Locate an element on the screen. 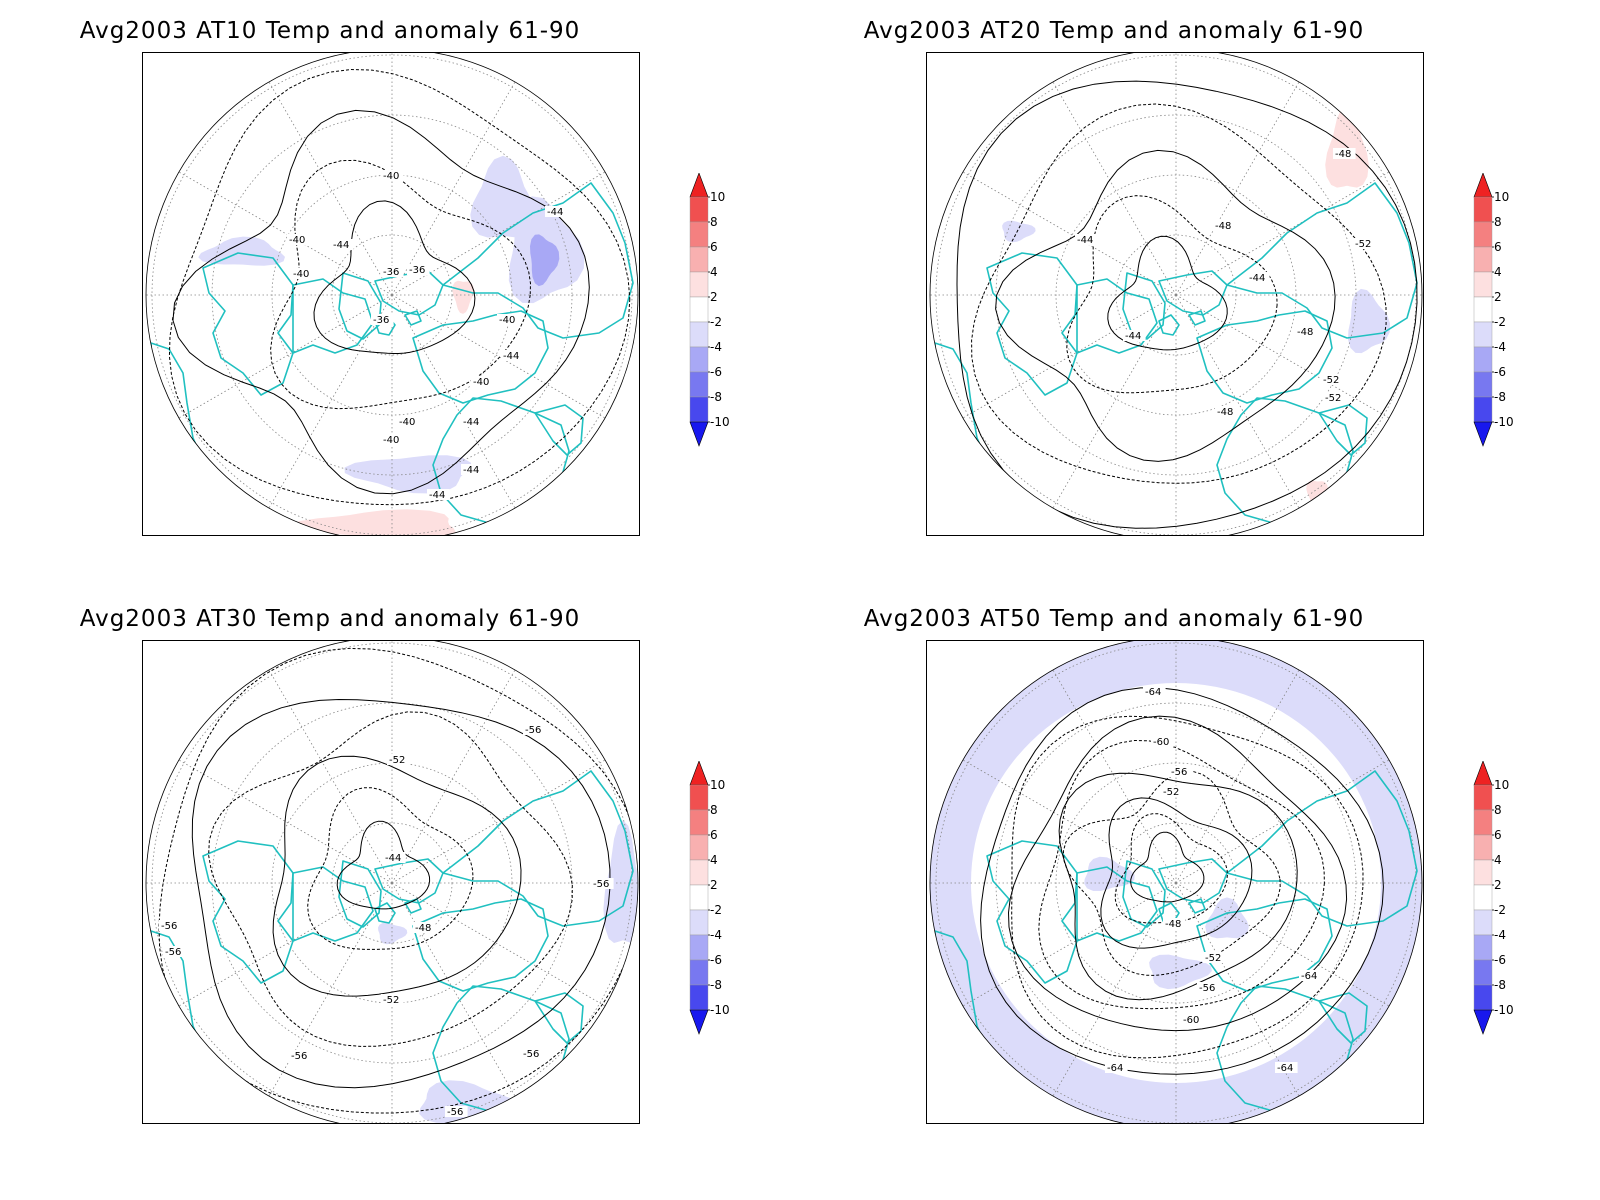 The height and width of the screenshot is (1200, 1600). map-disk: -48 -44 -48 -52 -44 -44 -48 -52 -52 -48 is located at coordinates (1176, 294).